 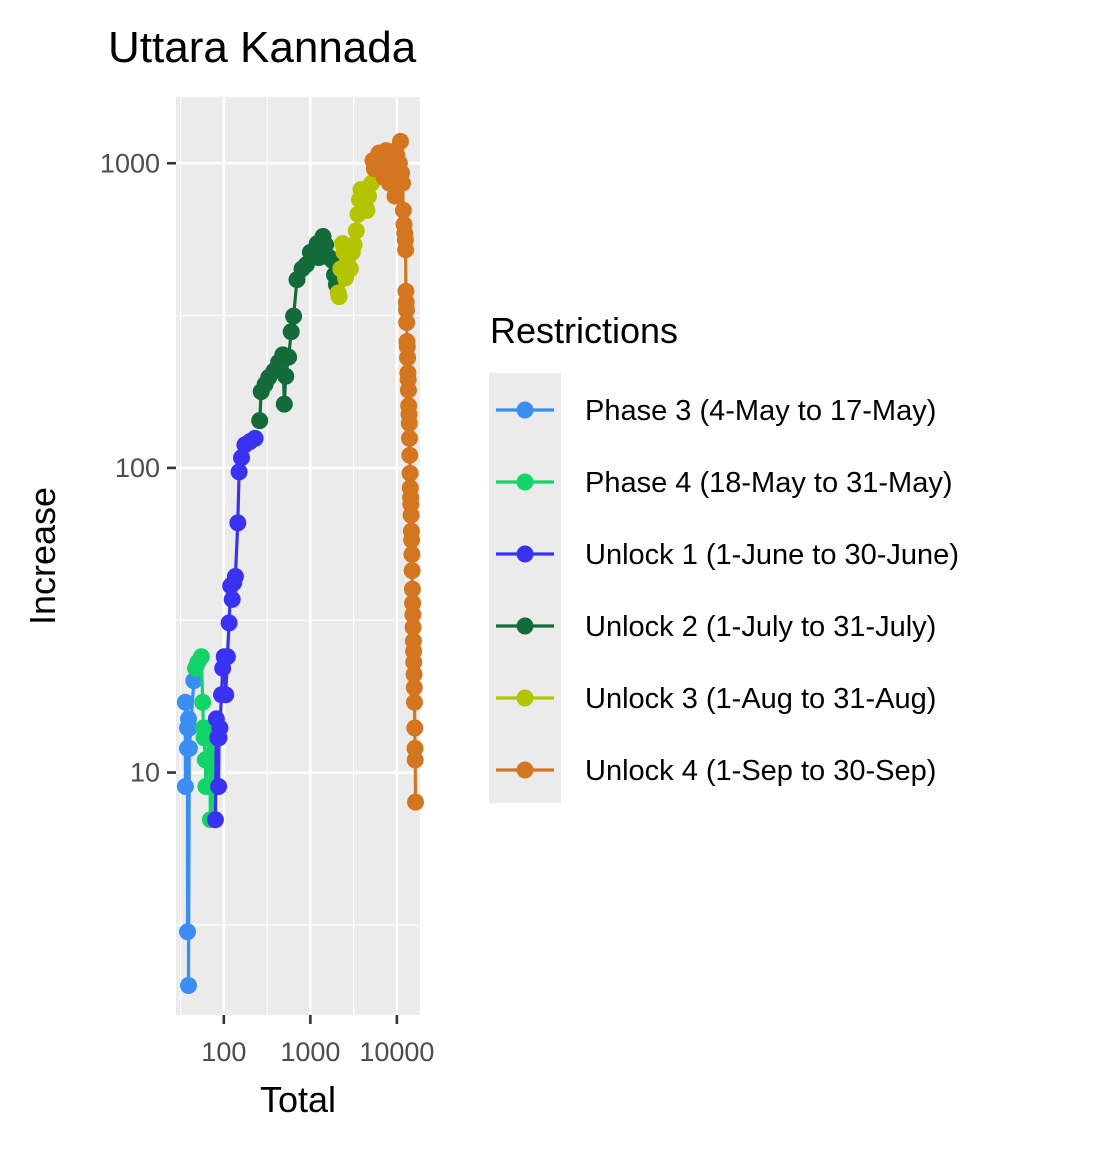 I want to click on legend-label: Unlock 4 (1-Sep to 30-Sep), so click(x=760, y=771).